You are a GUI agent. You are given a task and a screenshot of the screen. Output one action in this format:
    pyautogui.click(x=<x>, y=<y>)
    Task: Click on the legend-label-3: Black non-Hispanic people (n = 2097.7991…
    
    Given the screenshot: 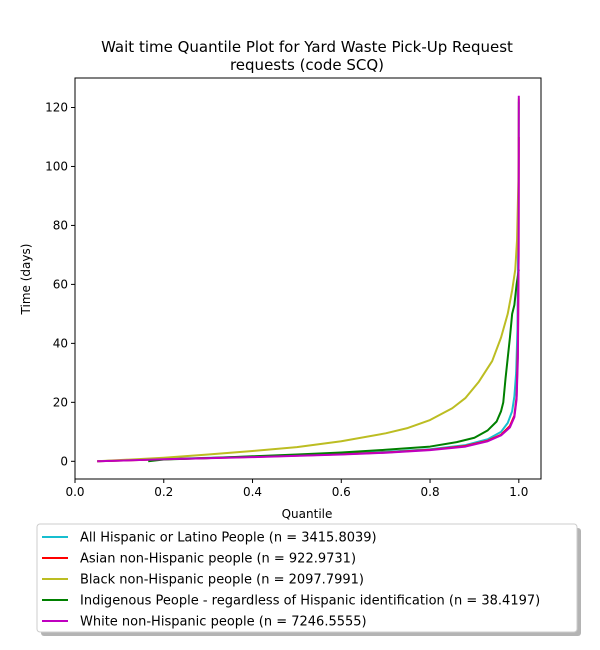 What is the action you would take?
    pyautogui.click(x=222, y=580)
    